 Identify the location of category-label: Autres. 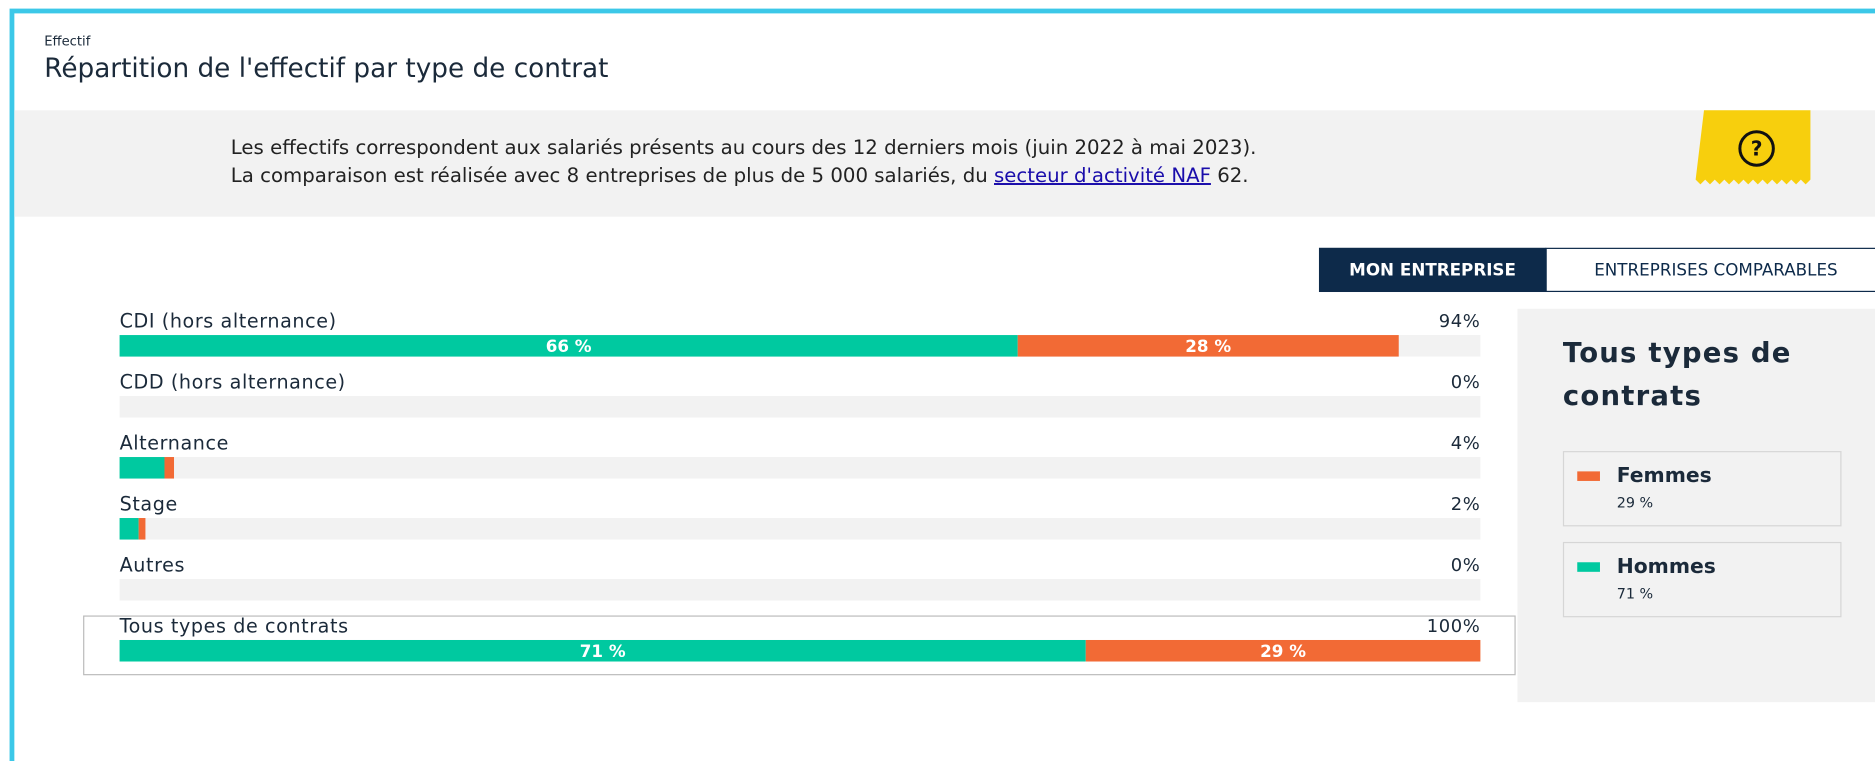
(152, 564).